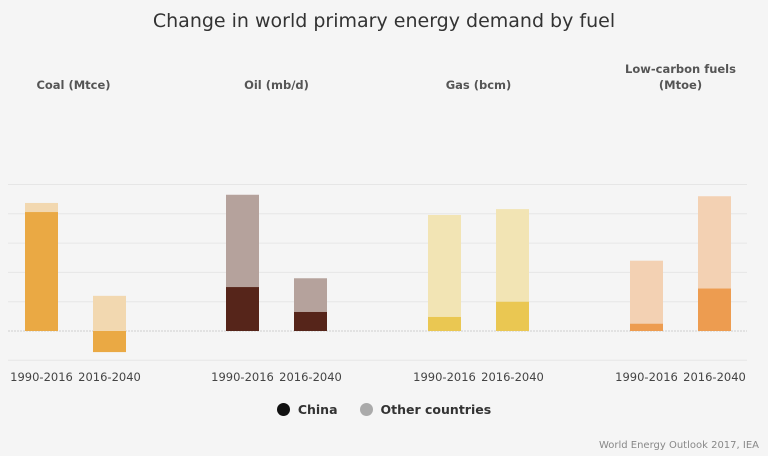 The height and width of the screenshot is (456, 768). Describe the element at coordinates (436, 409) in the screenshot. I see `legend-label: Other countries` at that location.